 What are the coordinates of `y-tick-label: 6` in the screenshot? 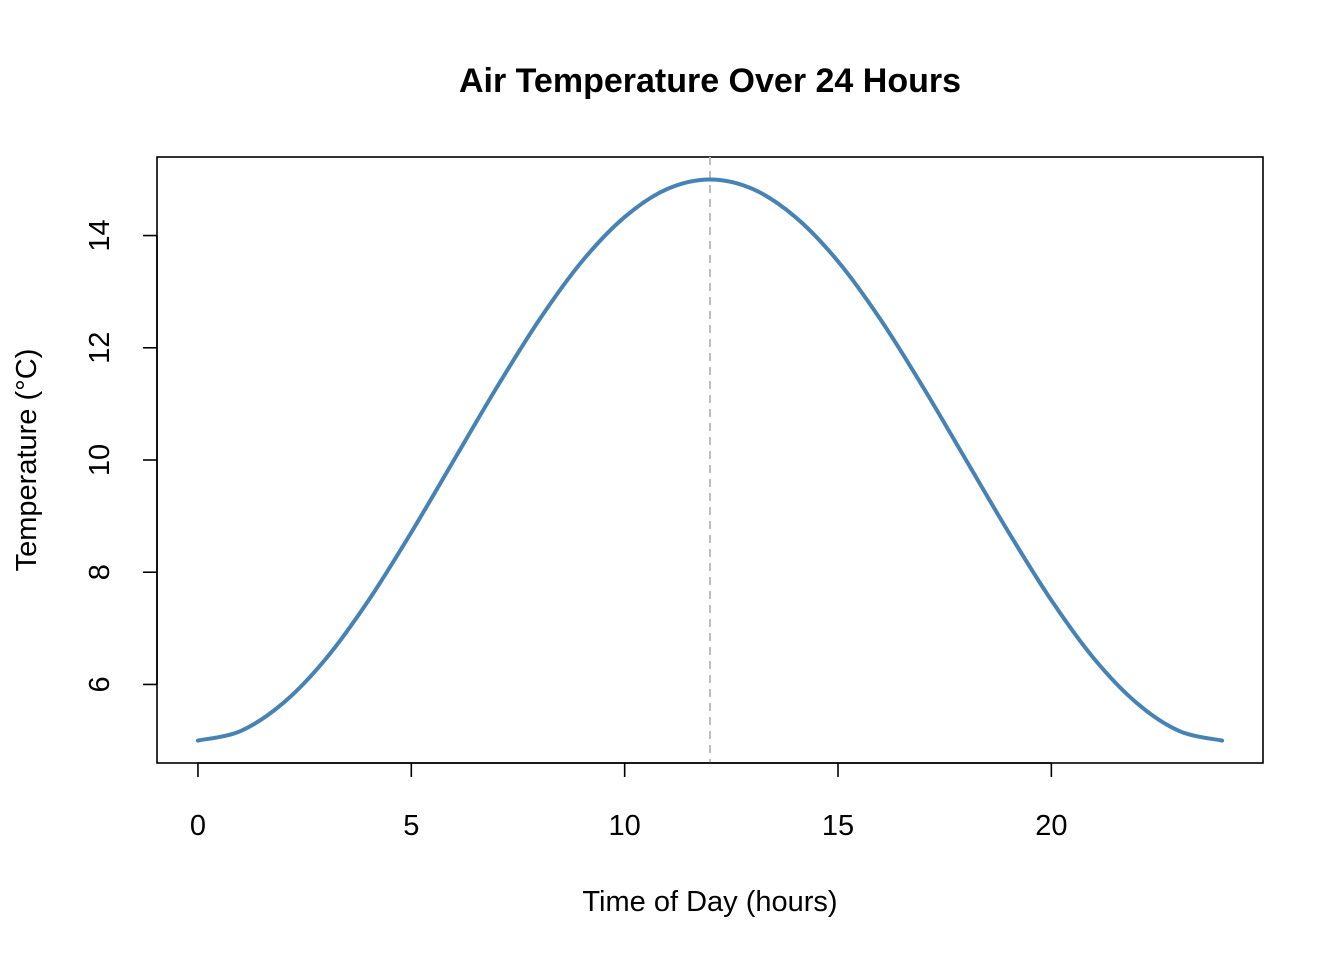 It's located at (100, 684).